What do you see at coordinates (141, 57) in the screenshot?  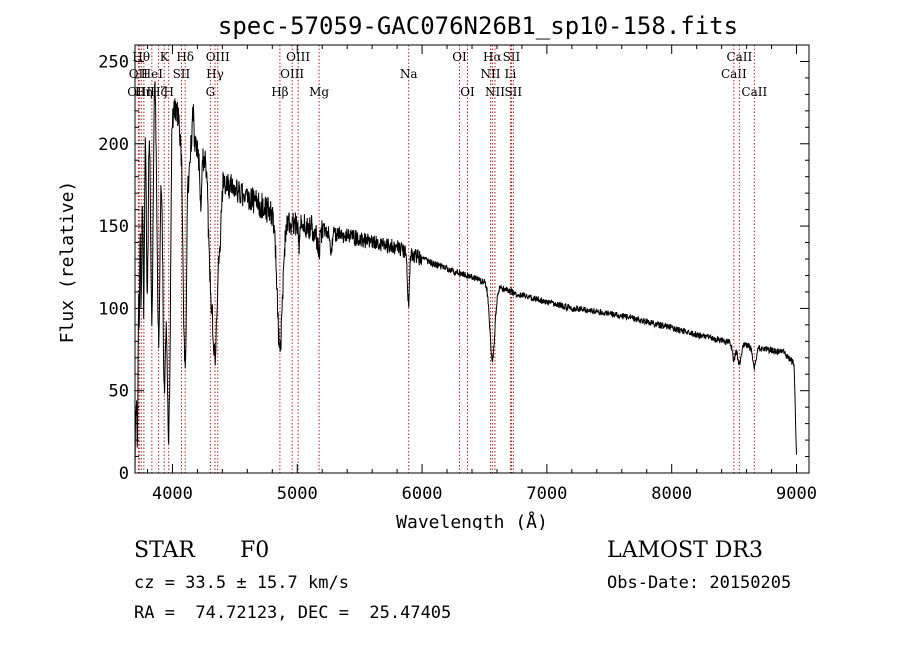 I see `line-marker-label: Hθ` at bounding box center [141, 57].